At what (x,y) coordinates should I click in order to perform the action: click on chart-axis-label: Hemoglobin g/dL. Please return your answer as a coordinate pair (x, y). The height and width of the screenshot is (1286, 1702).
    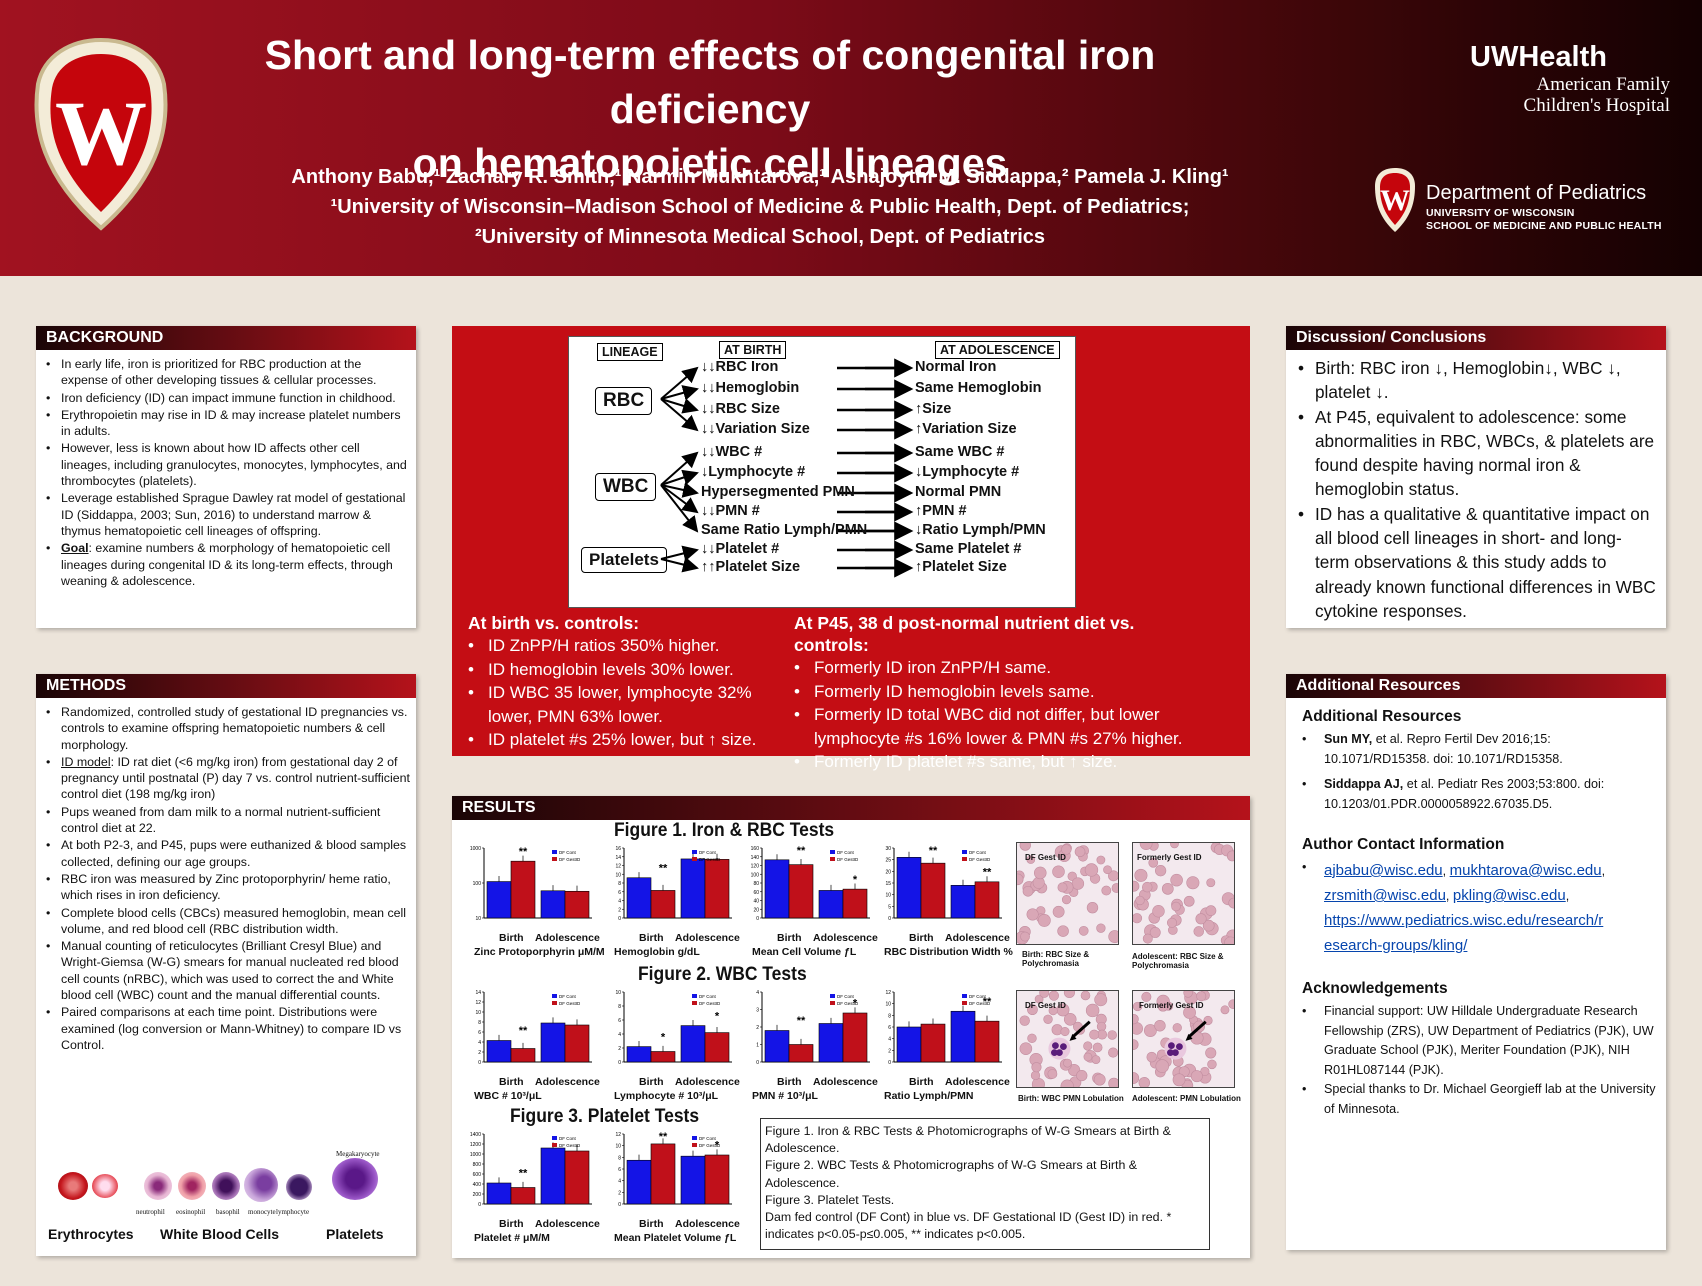
    Looking at the image, I should click on (657, 952).